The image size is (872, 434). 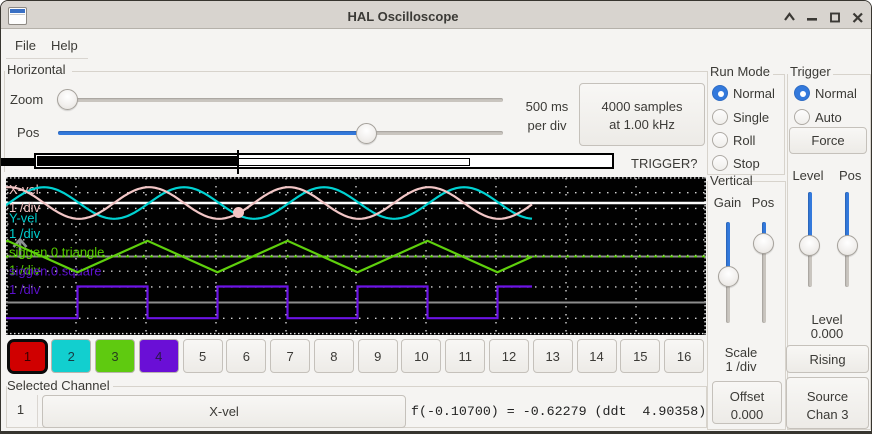 What do you see at coordinates (55, 270) in the screenshot?
I see `svg-text: siggen.0.square` at bounding box center [55, 270].